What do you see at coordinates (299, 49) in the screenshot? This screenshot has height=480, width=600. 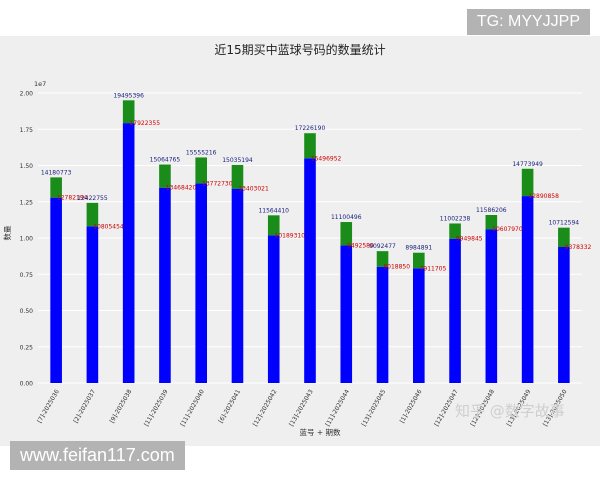 I see `chart-title: 近15期买中蓝球号码的数量统计` at bounding box center [299, 49].